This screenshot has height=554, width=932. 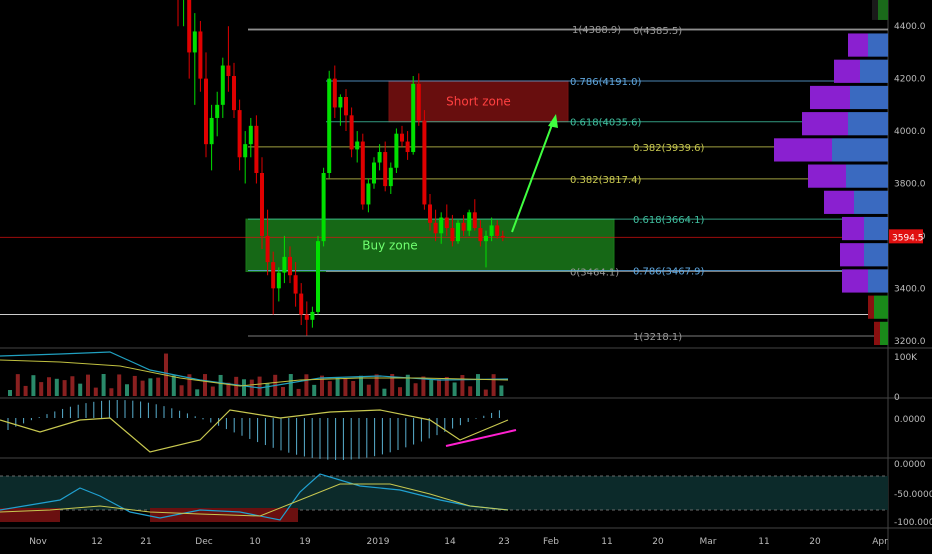 I want to click on fib-level-label: 0.786(3467.9), so click(x=669, y=272).